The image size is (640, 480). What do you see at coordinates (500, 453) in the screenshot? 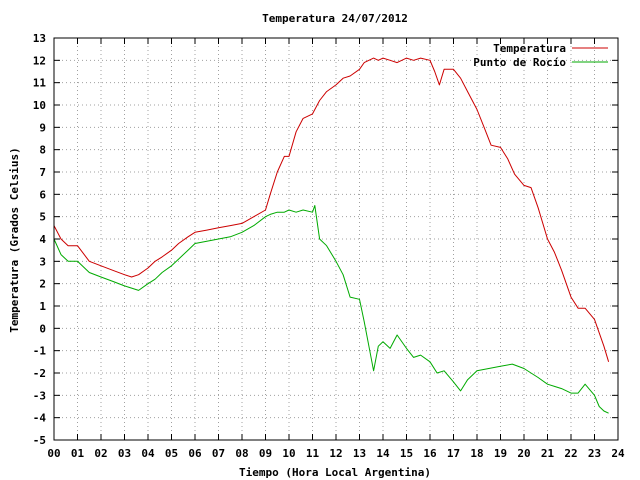
I see `x-tick-label: 19` at bounding box center [500, 453].